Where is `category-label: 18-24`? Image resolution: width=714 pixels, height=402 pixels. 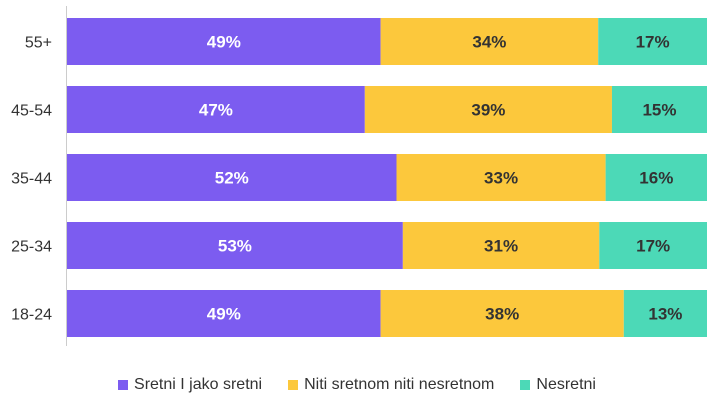 category-label: 18-24 is located at coordinates (31, 315).